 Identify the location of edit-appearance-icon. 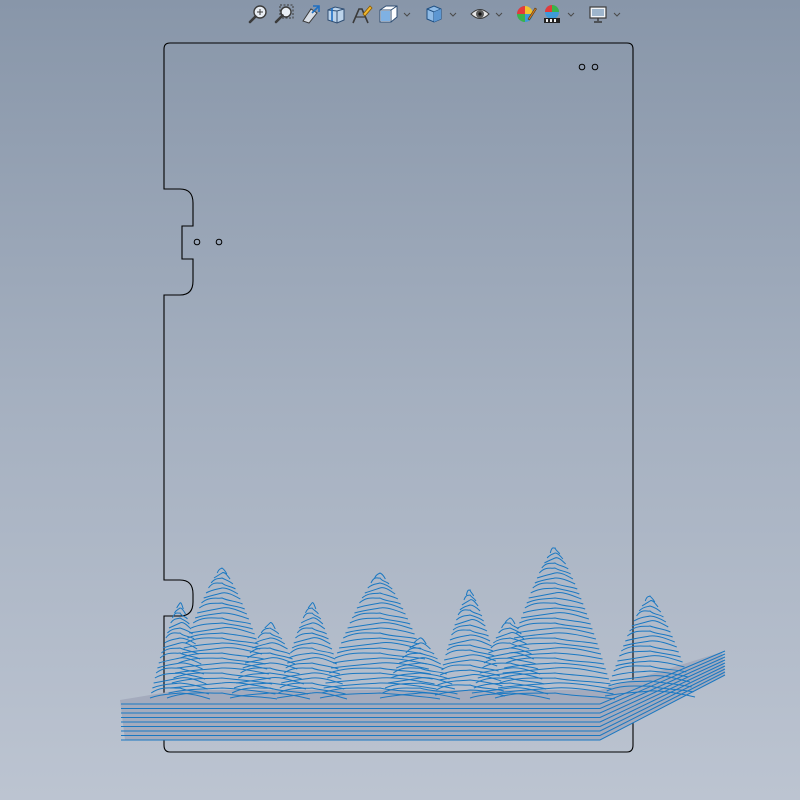
(527, 14).